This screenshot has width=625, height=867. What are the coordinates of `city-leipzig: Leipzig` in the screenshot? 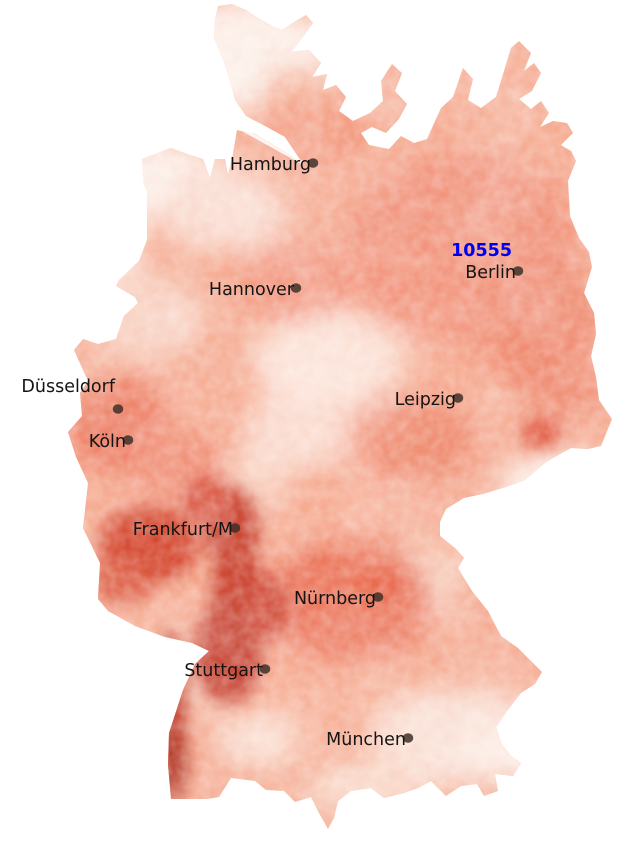 It's located at (429, 400).